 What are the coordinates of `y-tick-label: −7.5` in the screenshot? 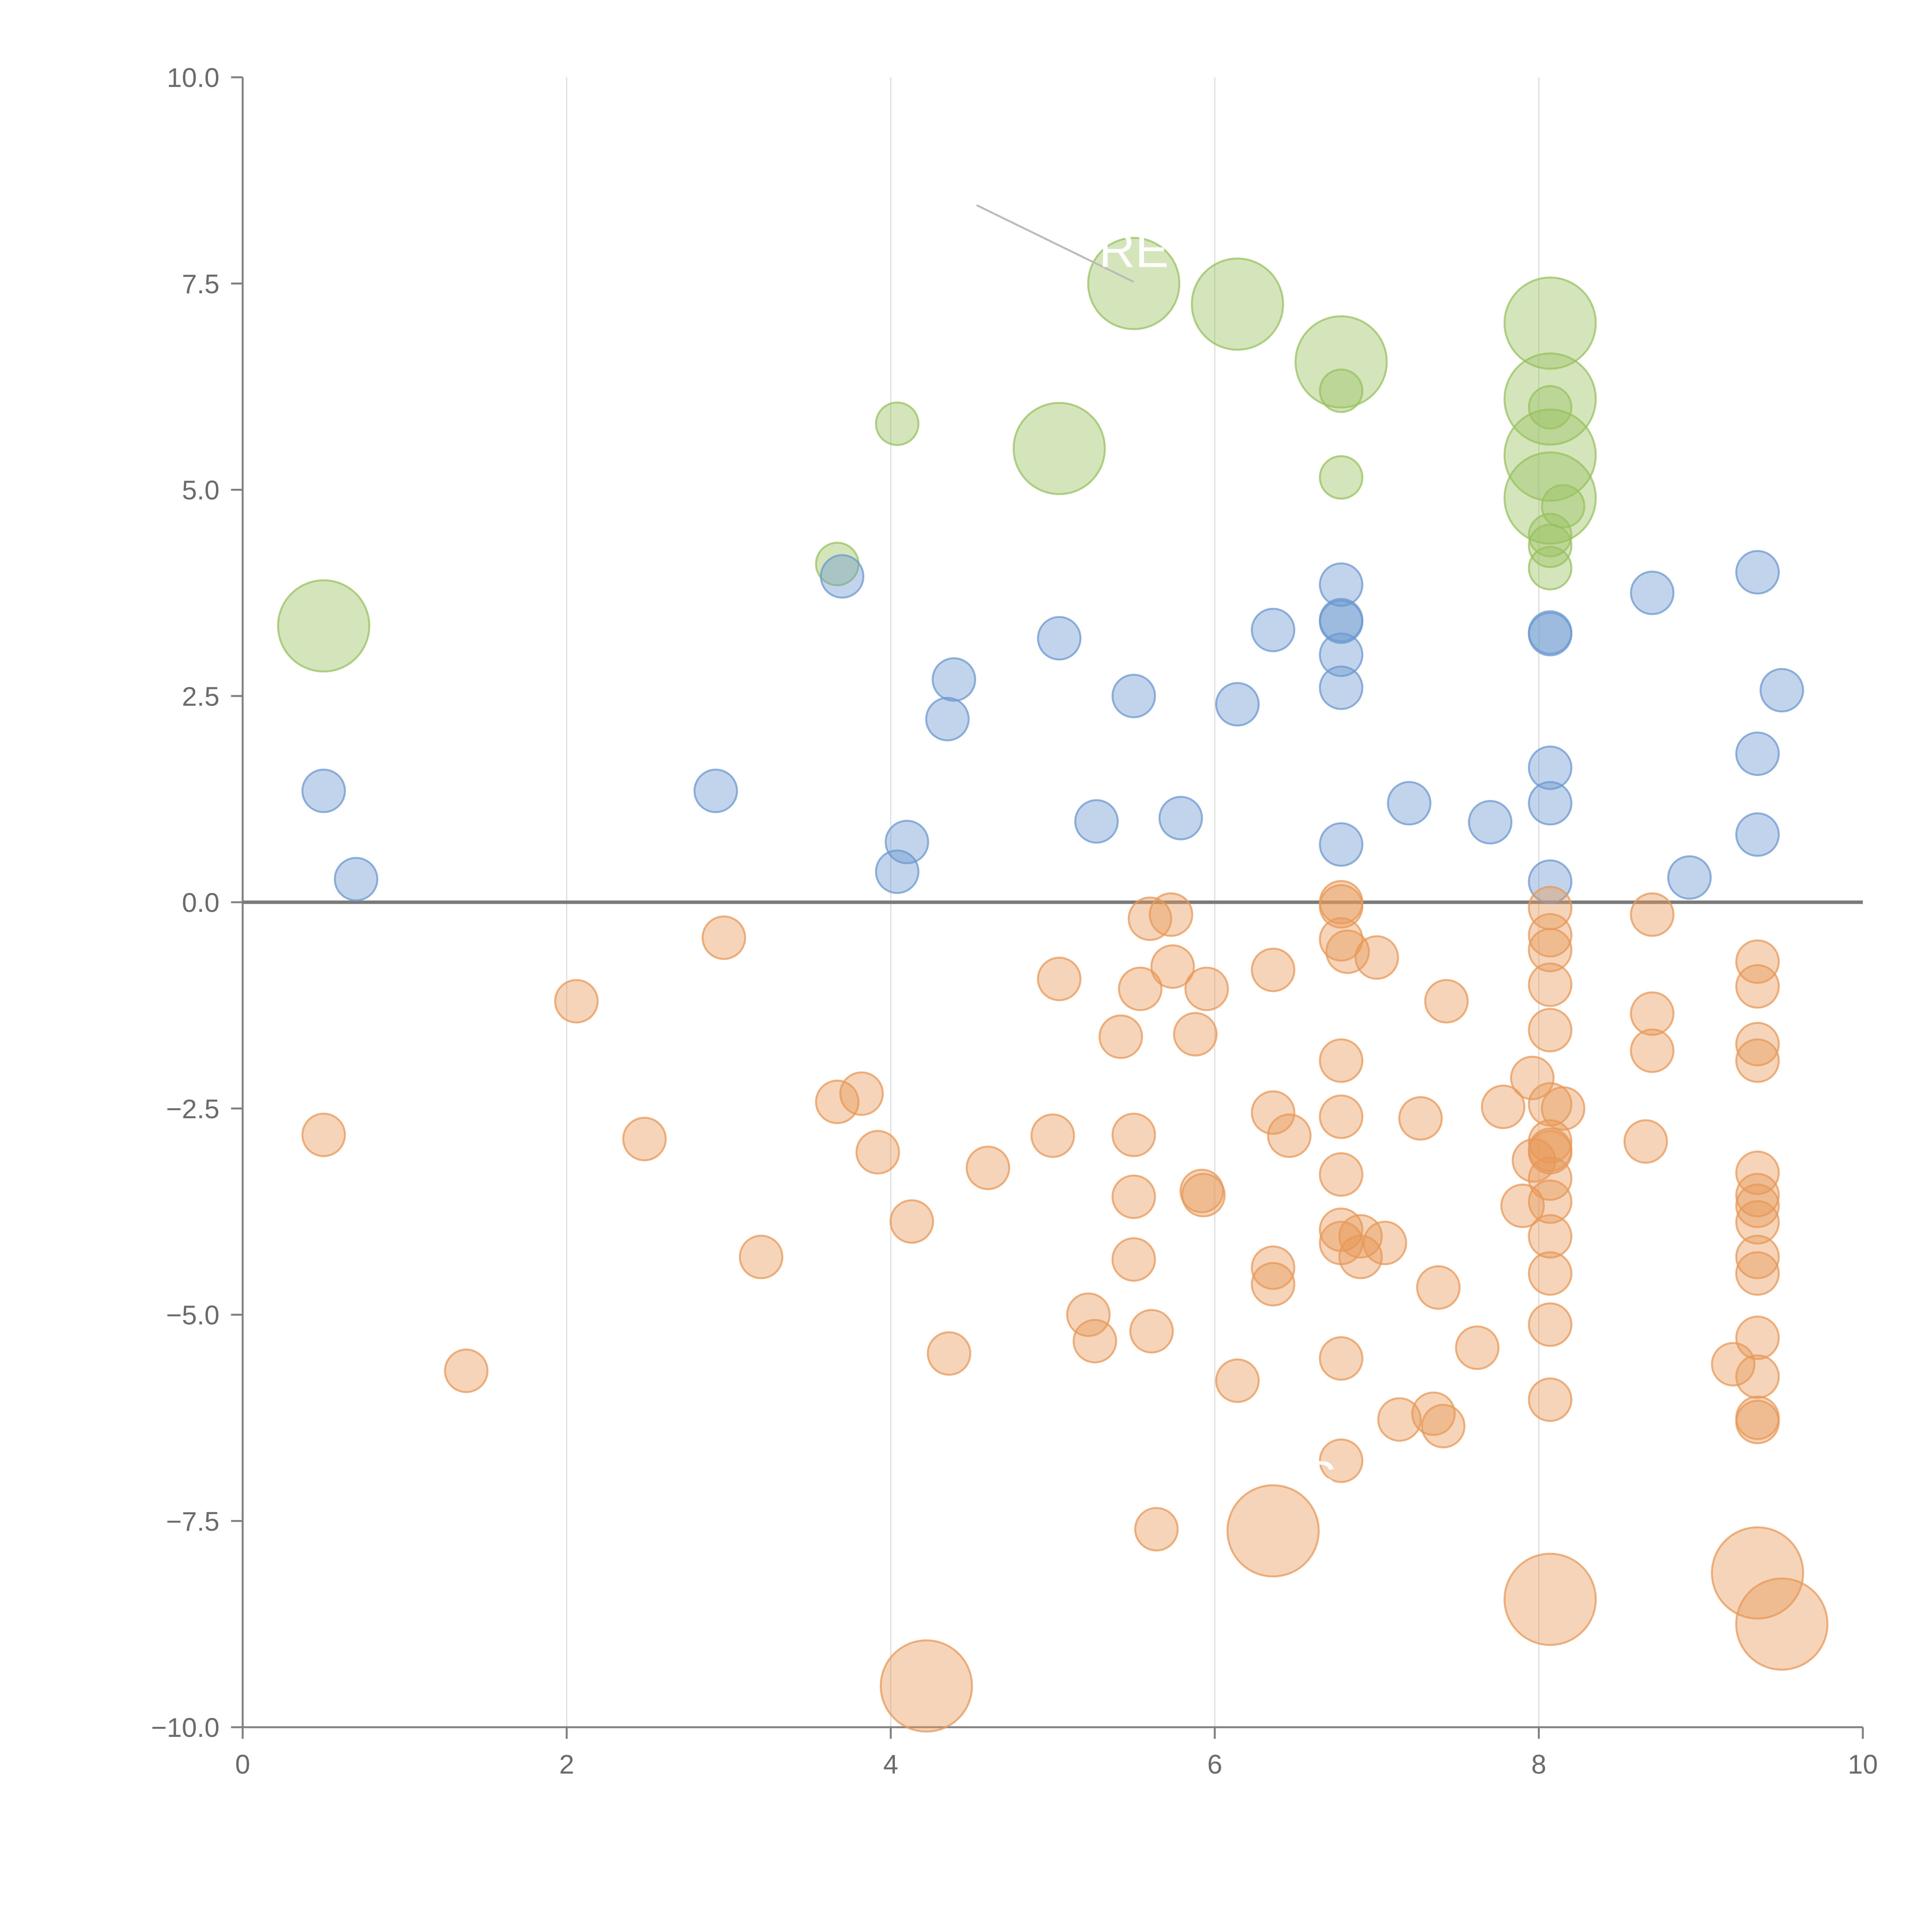 It's located at (192, 1521).